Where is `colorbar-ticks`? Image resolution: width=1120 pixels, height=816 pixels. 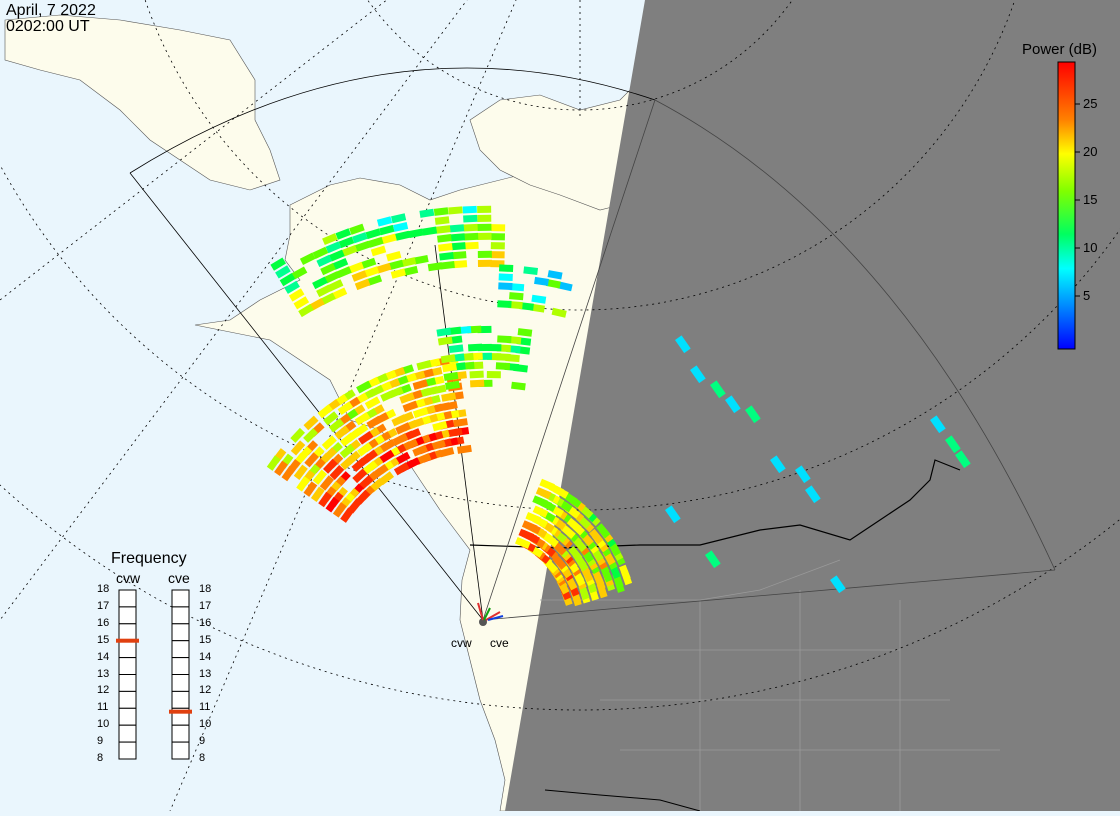
colorbar-ticks is located at coordinates (1077, 200).